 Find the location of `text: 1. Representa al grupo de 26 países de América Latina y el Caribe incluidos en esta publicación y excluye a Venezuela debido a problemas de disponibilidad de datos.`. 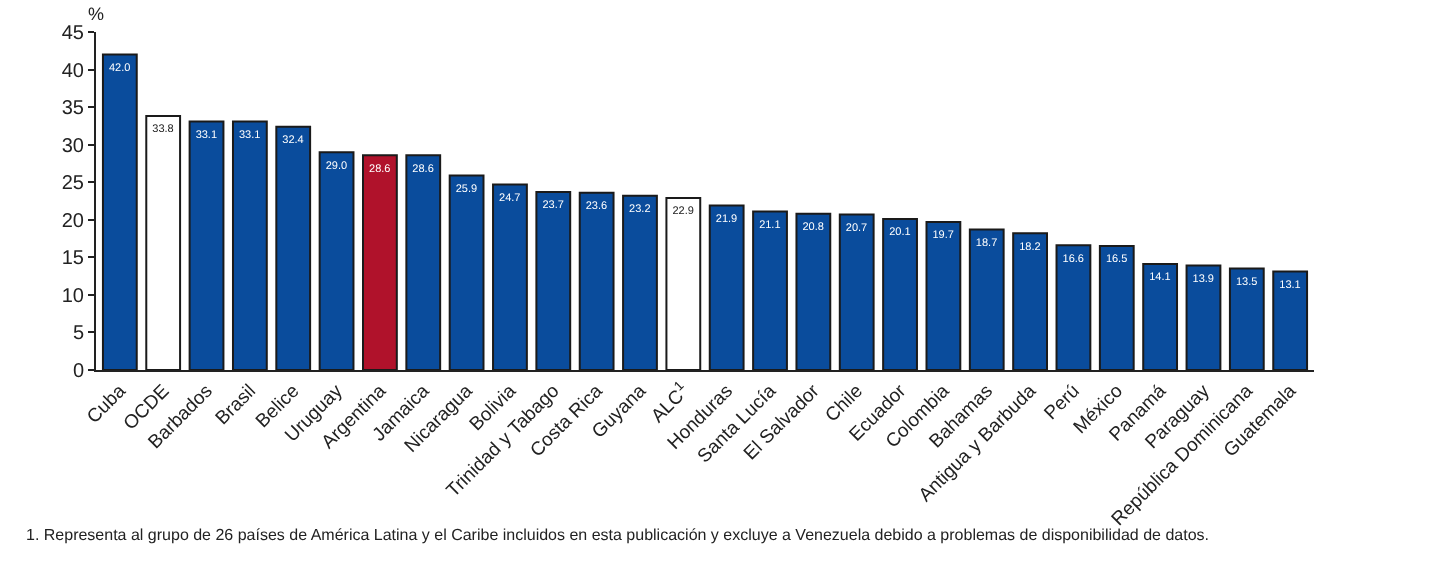

text: 1. Representa al grupo de 26 países de América Latina y el Caribe incluidos en esta publicación y excluye a Venezuela debido a problemas de disponibilidad de datos. is located at coordinates (617, 535).